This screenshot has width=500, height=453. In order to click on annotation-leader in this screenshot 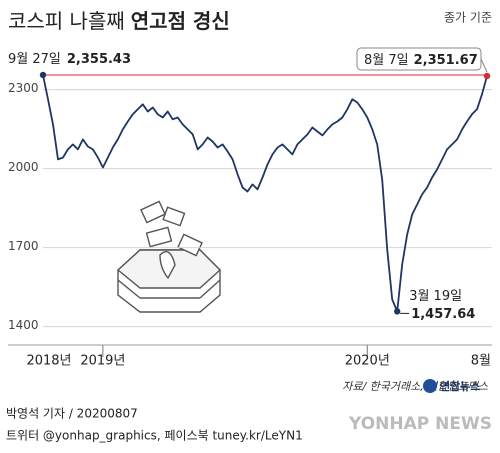, I will do `click(484, 65)`.